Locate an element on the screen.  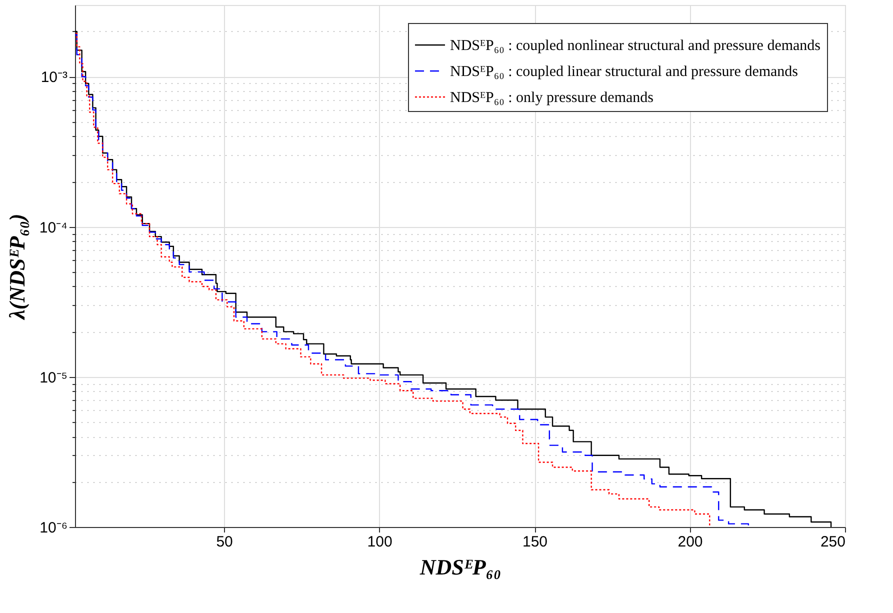
legend-label: NDSᴱP₆₀ : coupled linear structural and pressure demands is located at coordinates (624, 72).